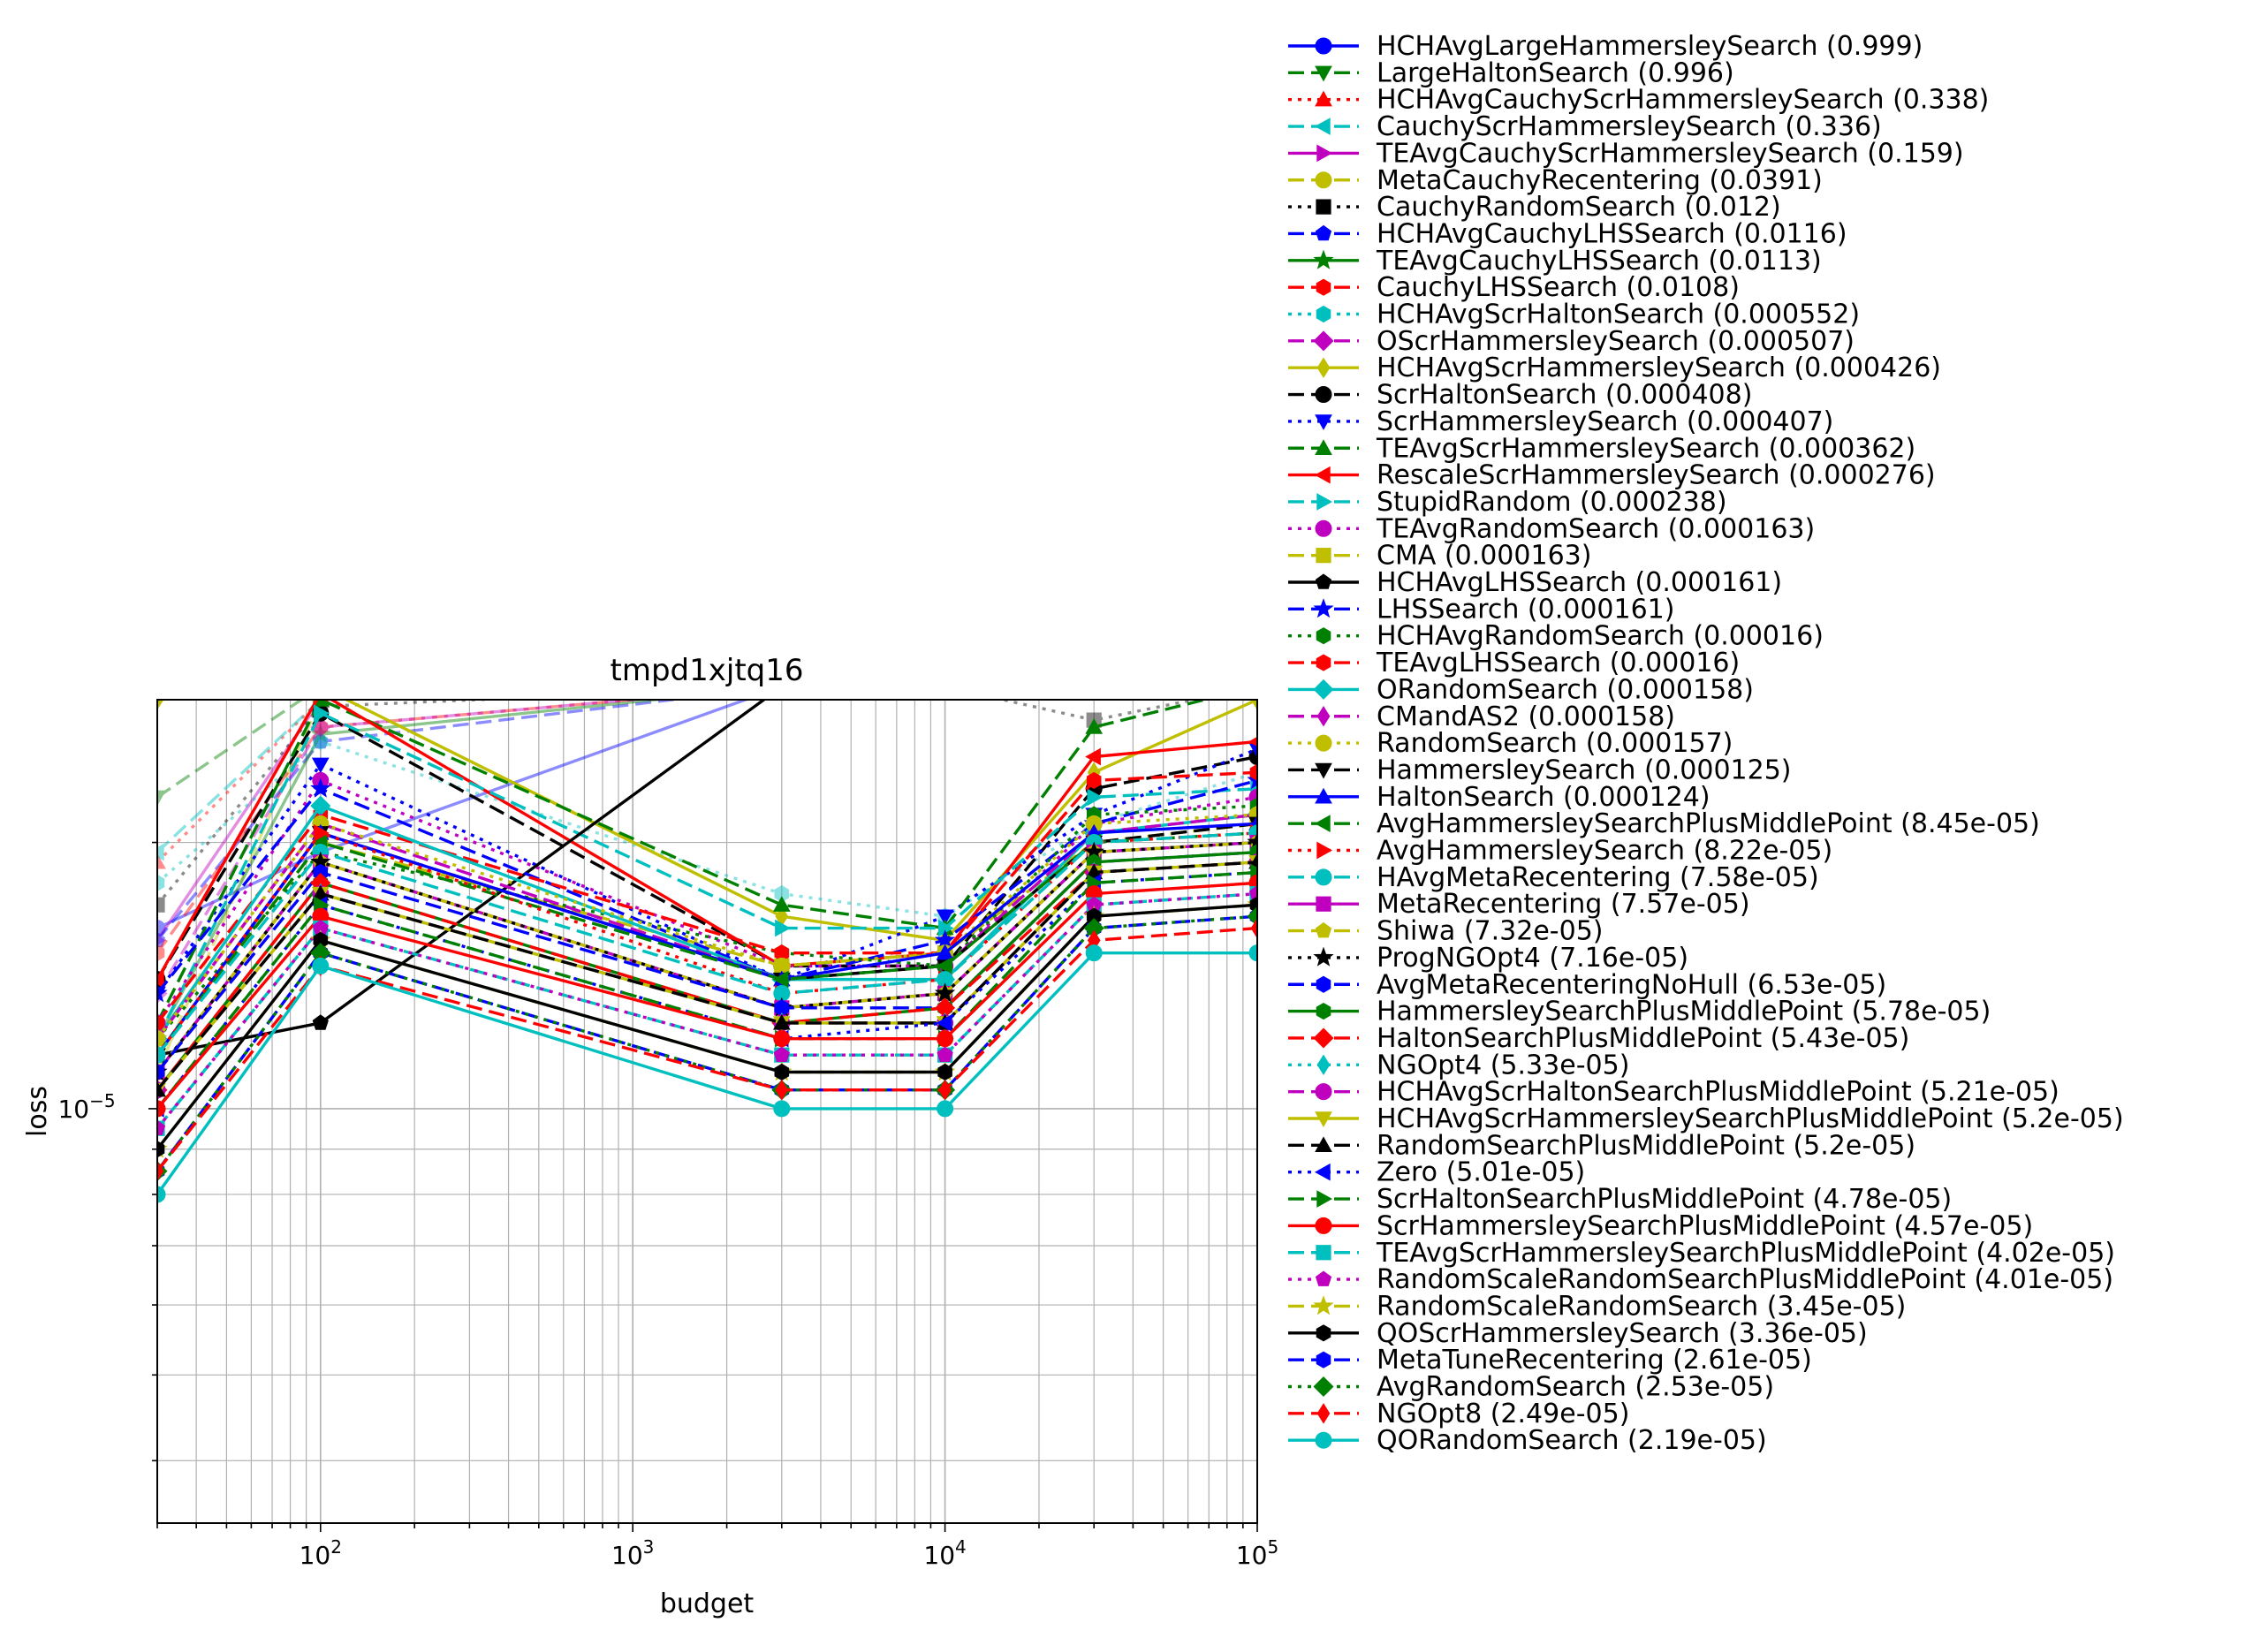  What do you see at coordinates (1507, 502) in the screenshot?
I see `legend-item: StupidRandom (0.000238)` at bounding box center [1507, 502].